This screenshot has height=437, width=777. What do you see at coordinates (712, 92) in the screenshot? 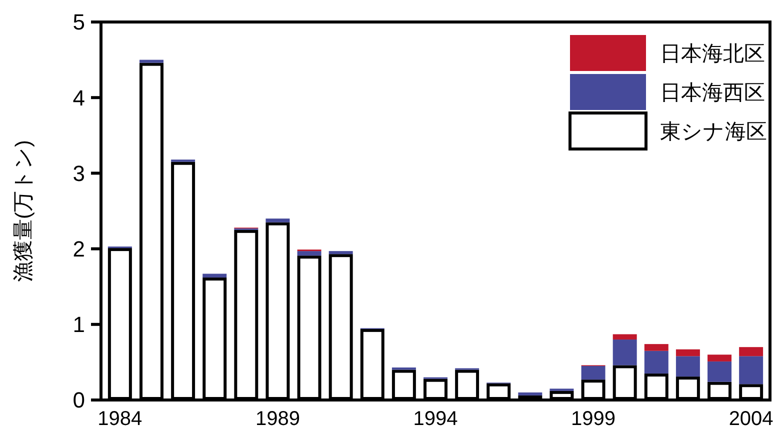
I see `legend-label: 日本海西区` at bounding box center [712, 92].